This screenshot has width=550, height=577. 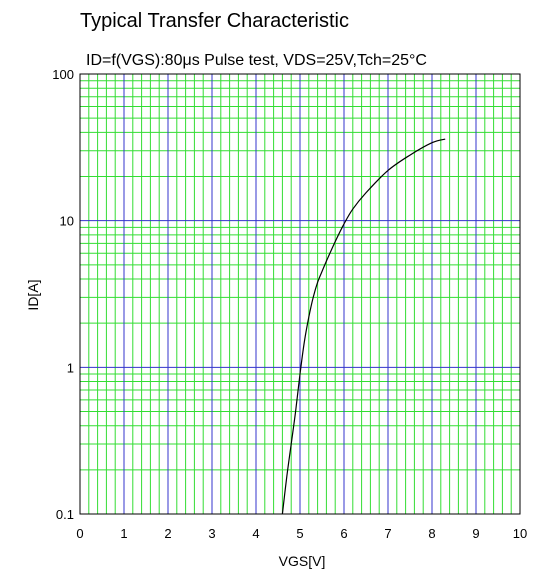 I want to click on y-tick-label: 10, so click(x=67, y=221).